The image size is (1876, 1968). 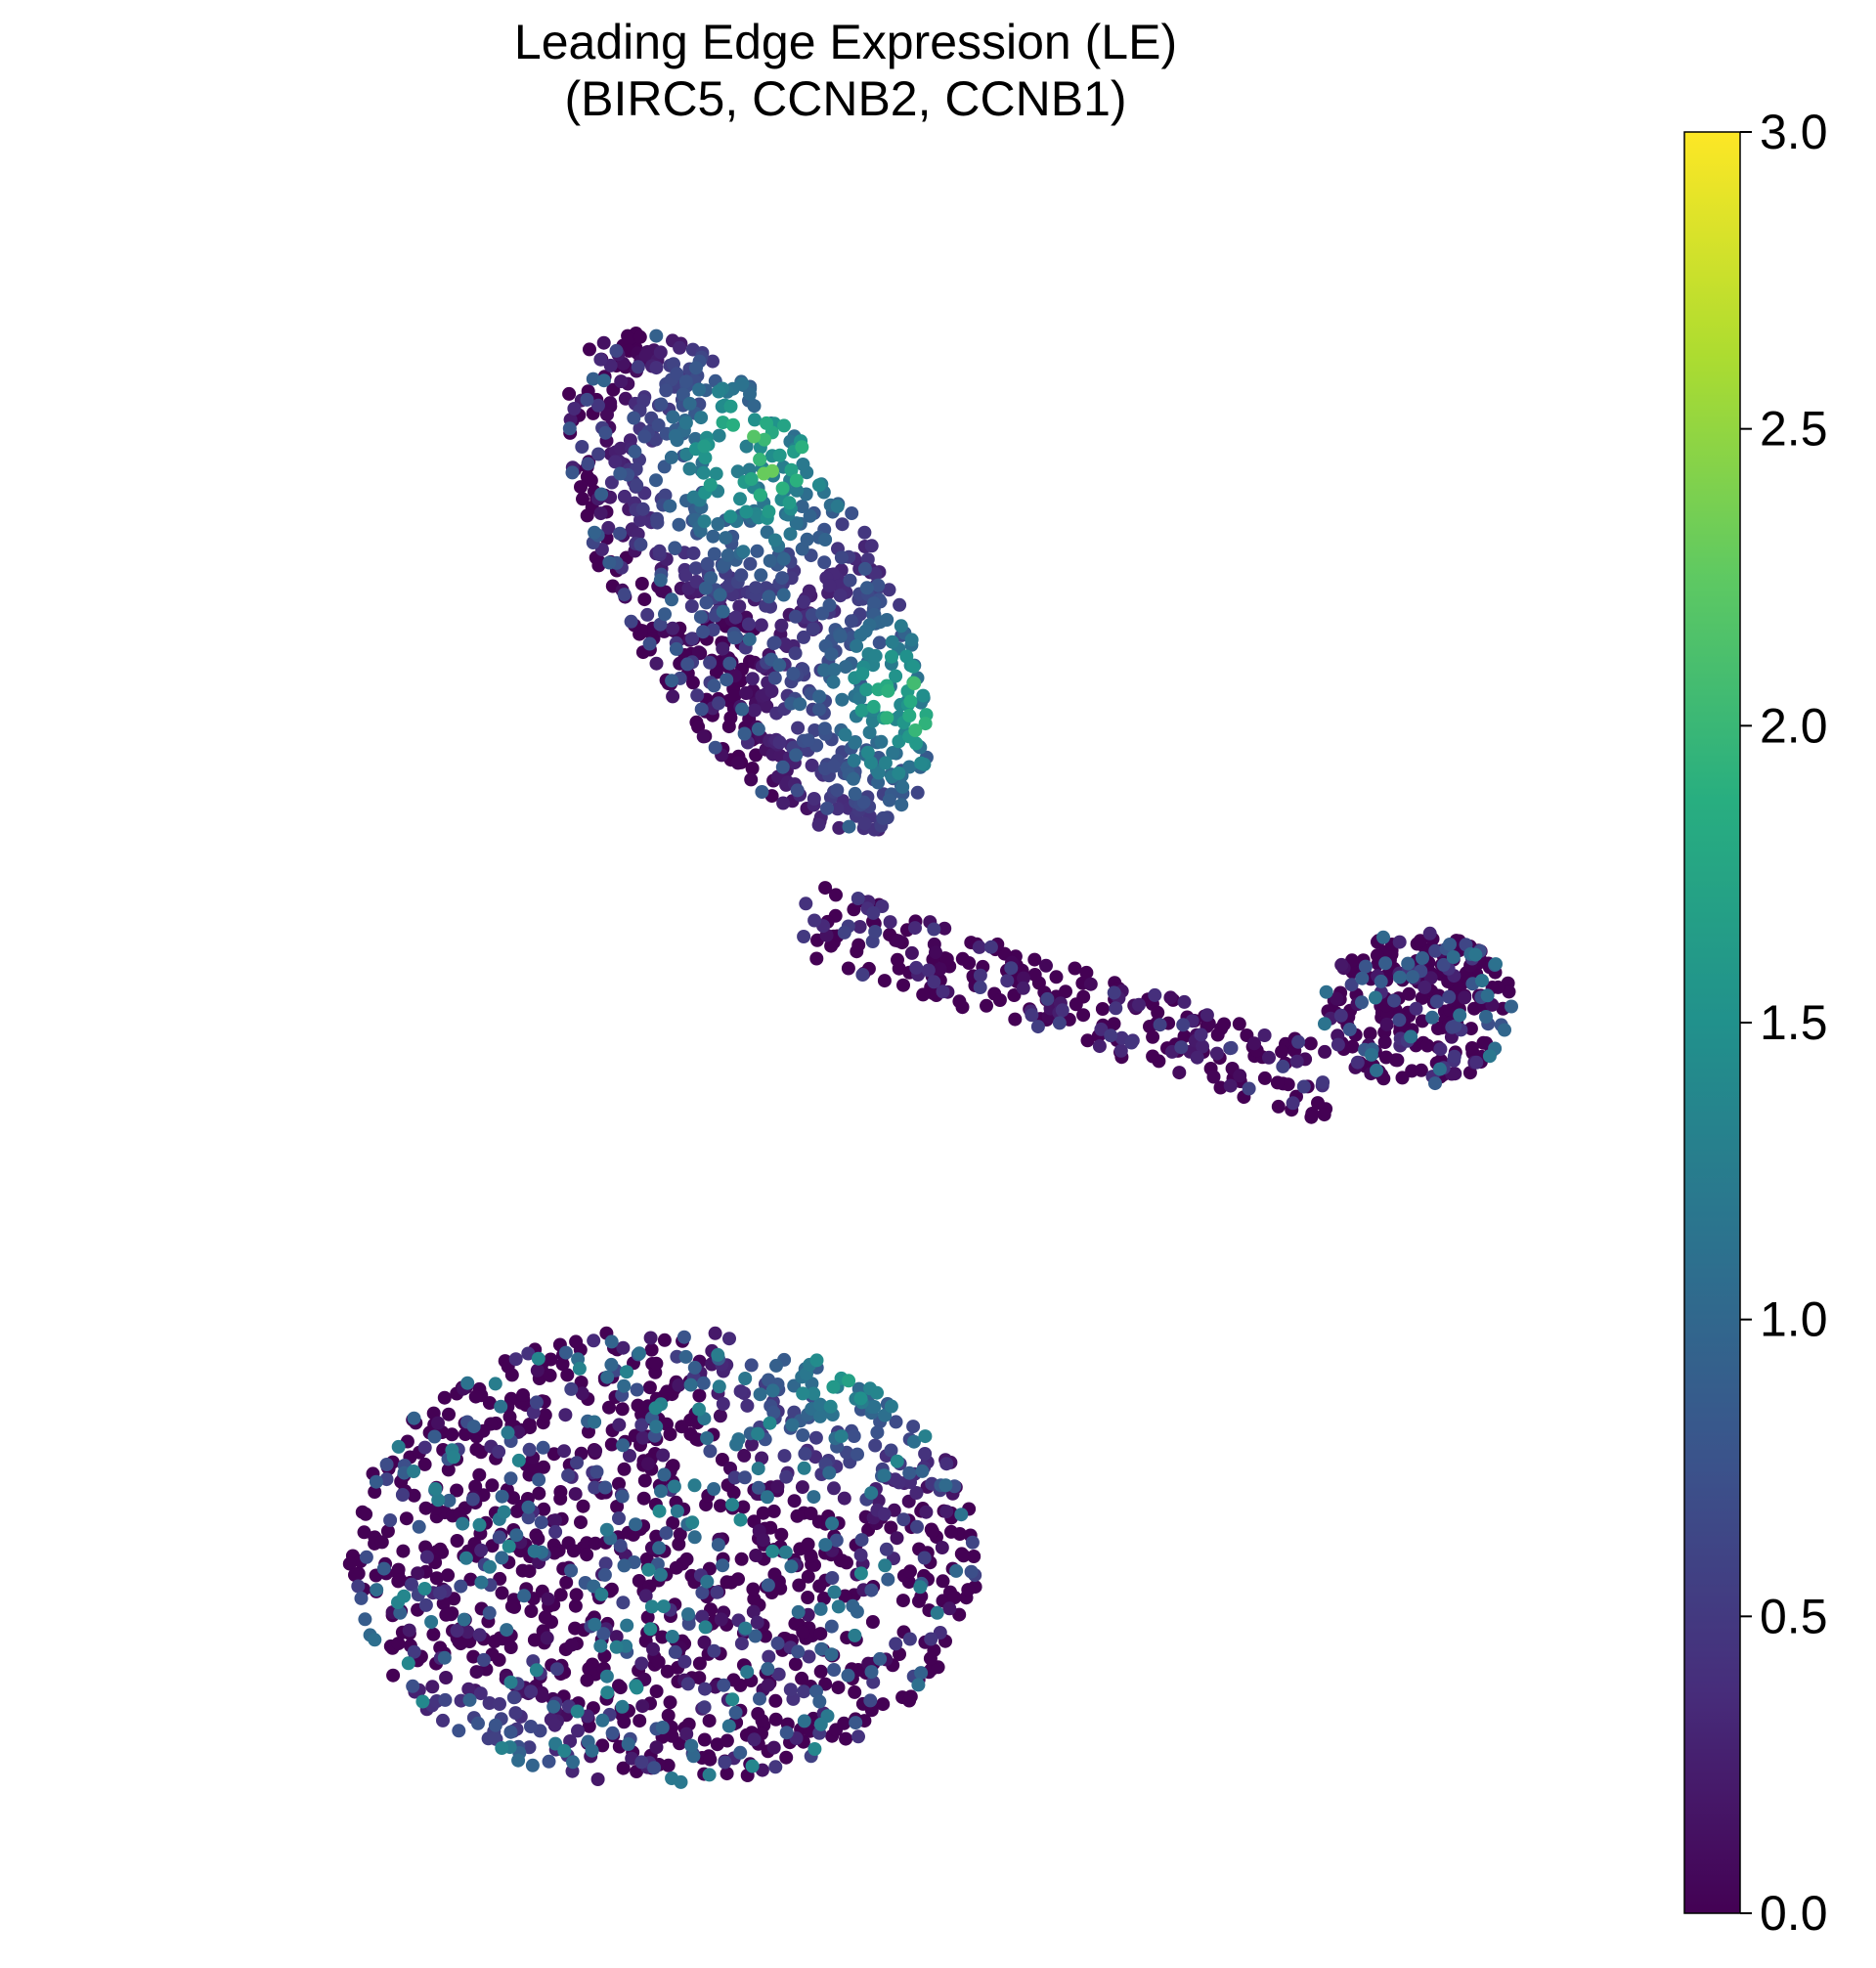 What do you see at coordinates (1712, 1022) in the screenshot?
I see `colorbar-gradient` at bounding box center [1712, 1022].